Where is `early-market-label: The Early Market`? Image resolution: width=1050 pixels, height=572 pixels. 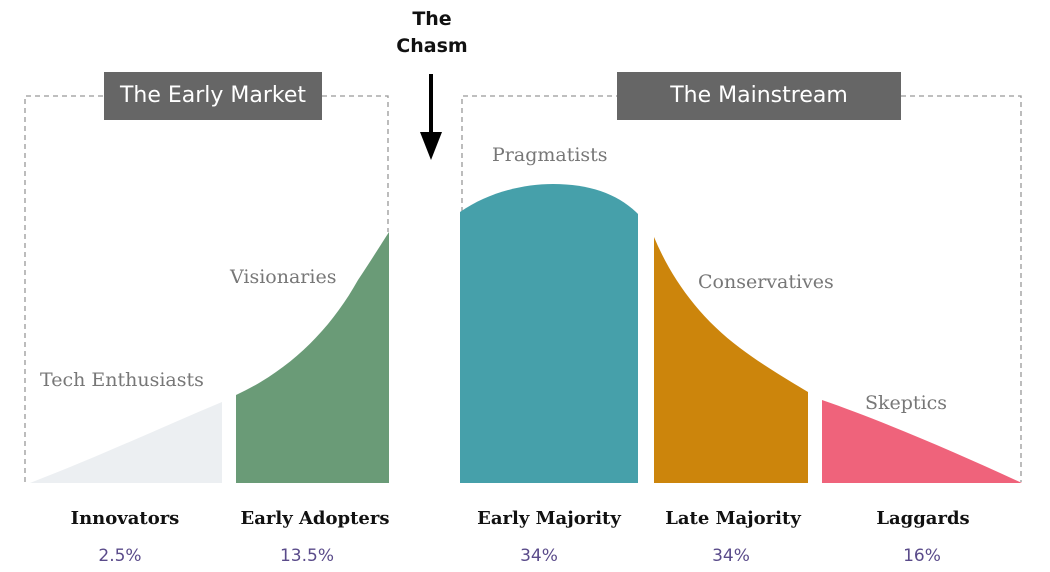
early-market-label: The Early Market is located at coordinates (213, 96).